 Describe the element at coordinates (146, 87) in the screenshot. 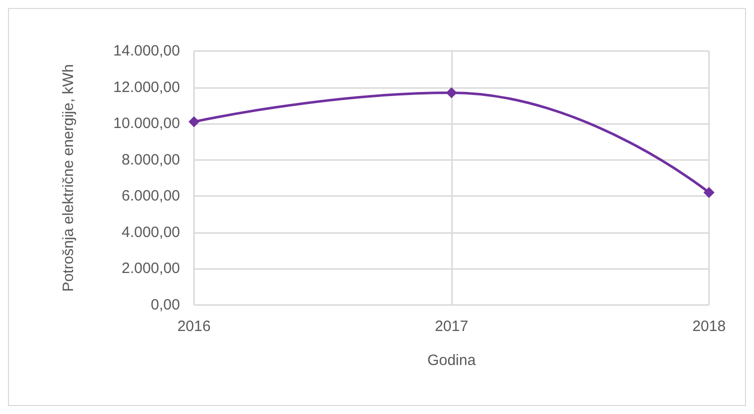

I see `y-tick-label: 12.000,00` at that location.